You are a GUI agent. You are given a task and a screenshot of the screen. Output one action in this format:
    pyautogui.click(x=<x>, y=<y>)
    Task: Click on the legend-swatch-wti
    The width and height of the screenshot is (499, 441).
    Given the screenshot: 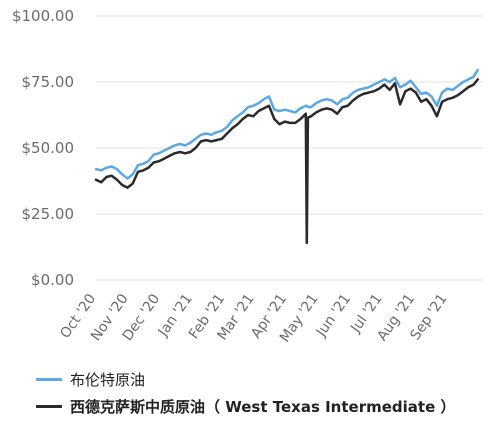 What is the action you would take?
    pyautogui.click(x=49, y=406)
    